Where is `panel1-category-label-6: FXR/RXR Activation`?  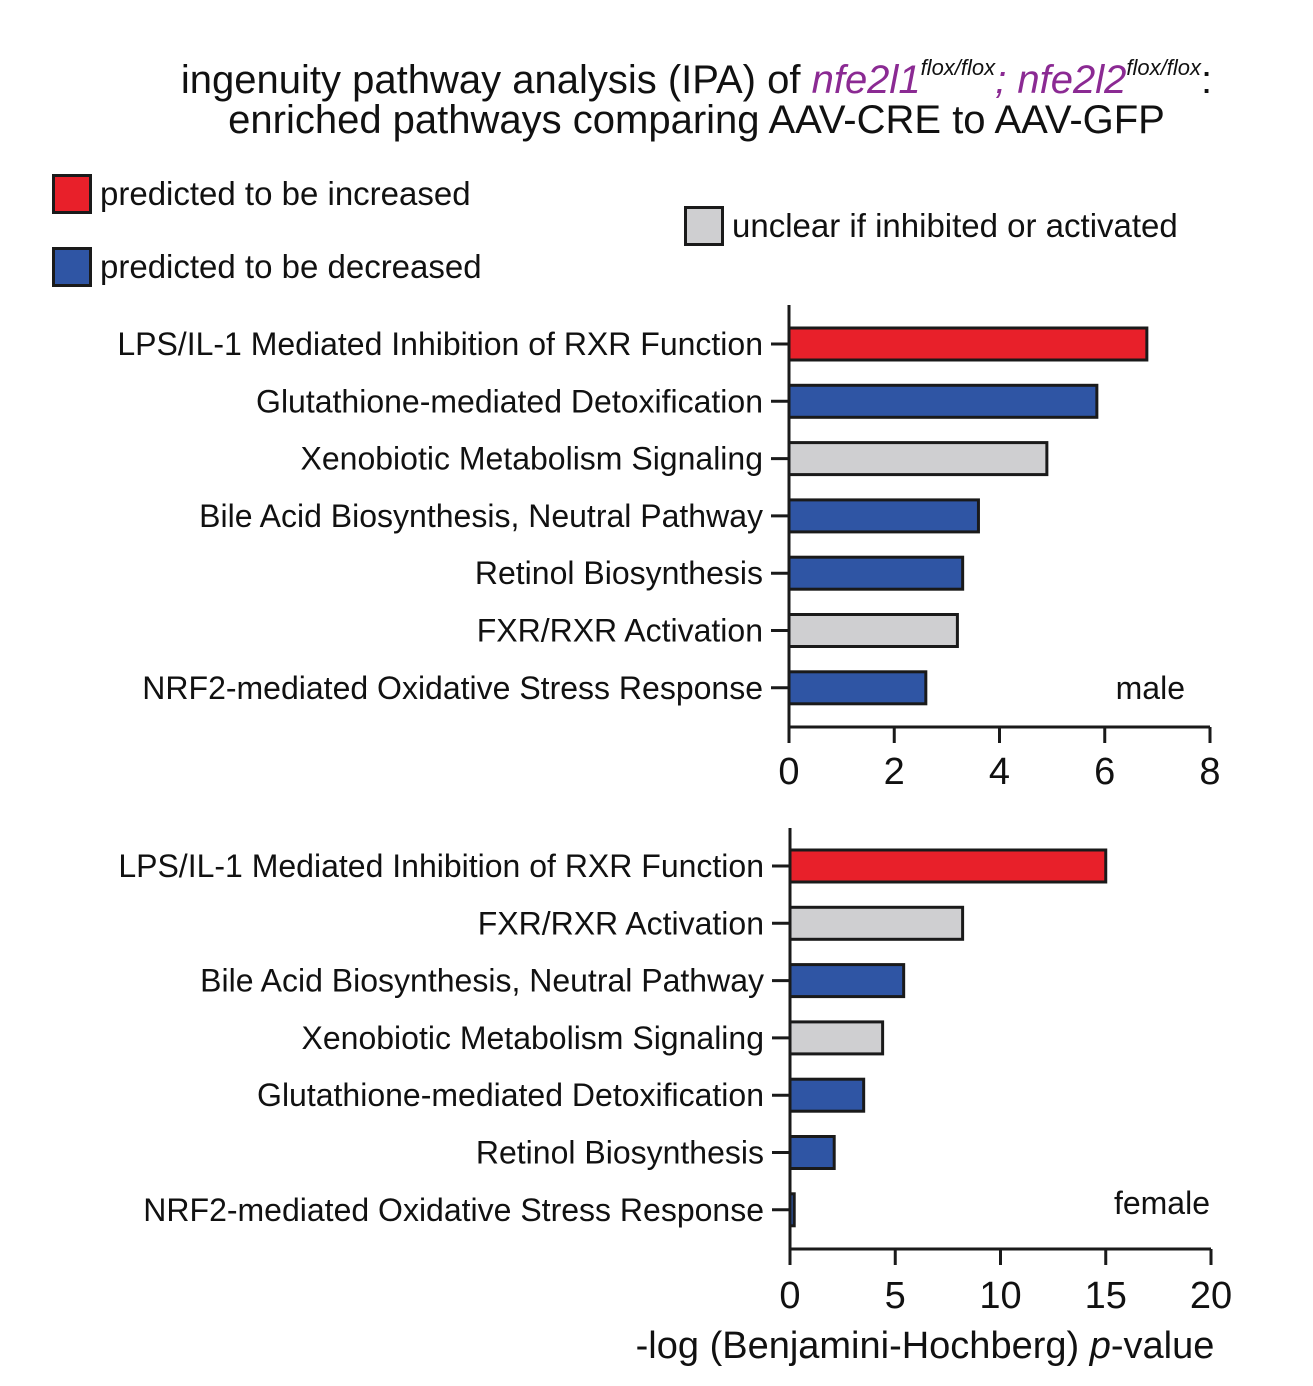
panel1-category-label-6: FXR/RXR Activation is located at coordinates (620, 631).